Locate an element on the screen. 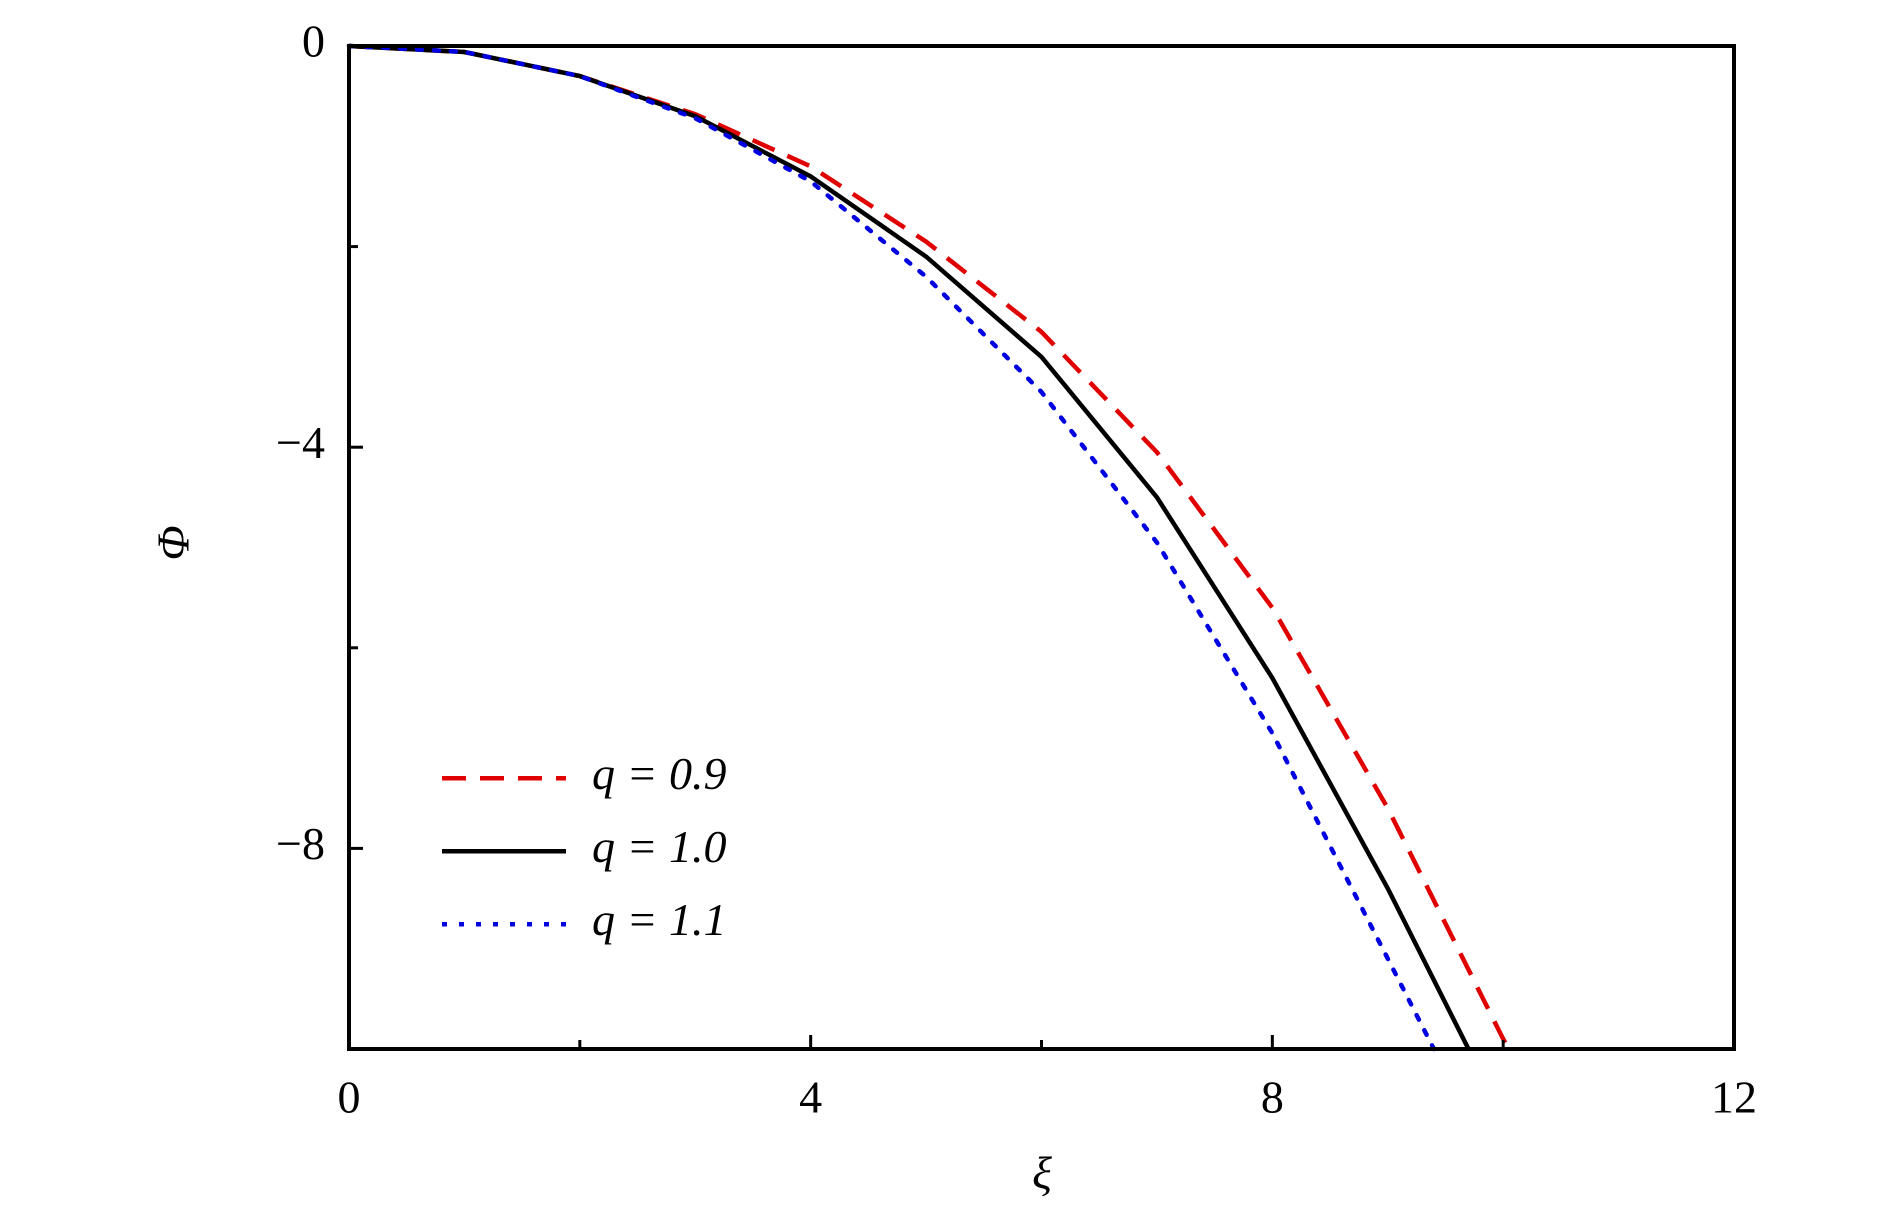  y-tick-label: −4 is located at coordinates (300, 442).